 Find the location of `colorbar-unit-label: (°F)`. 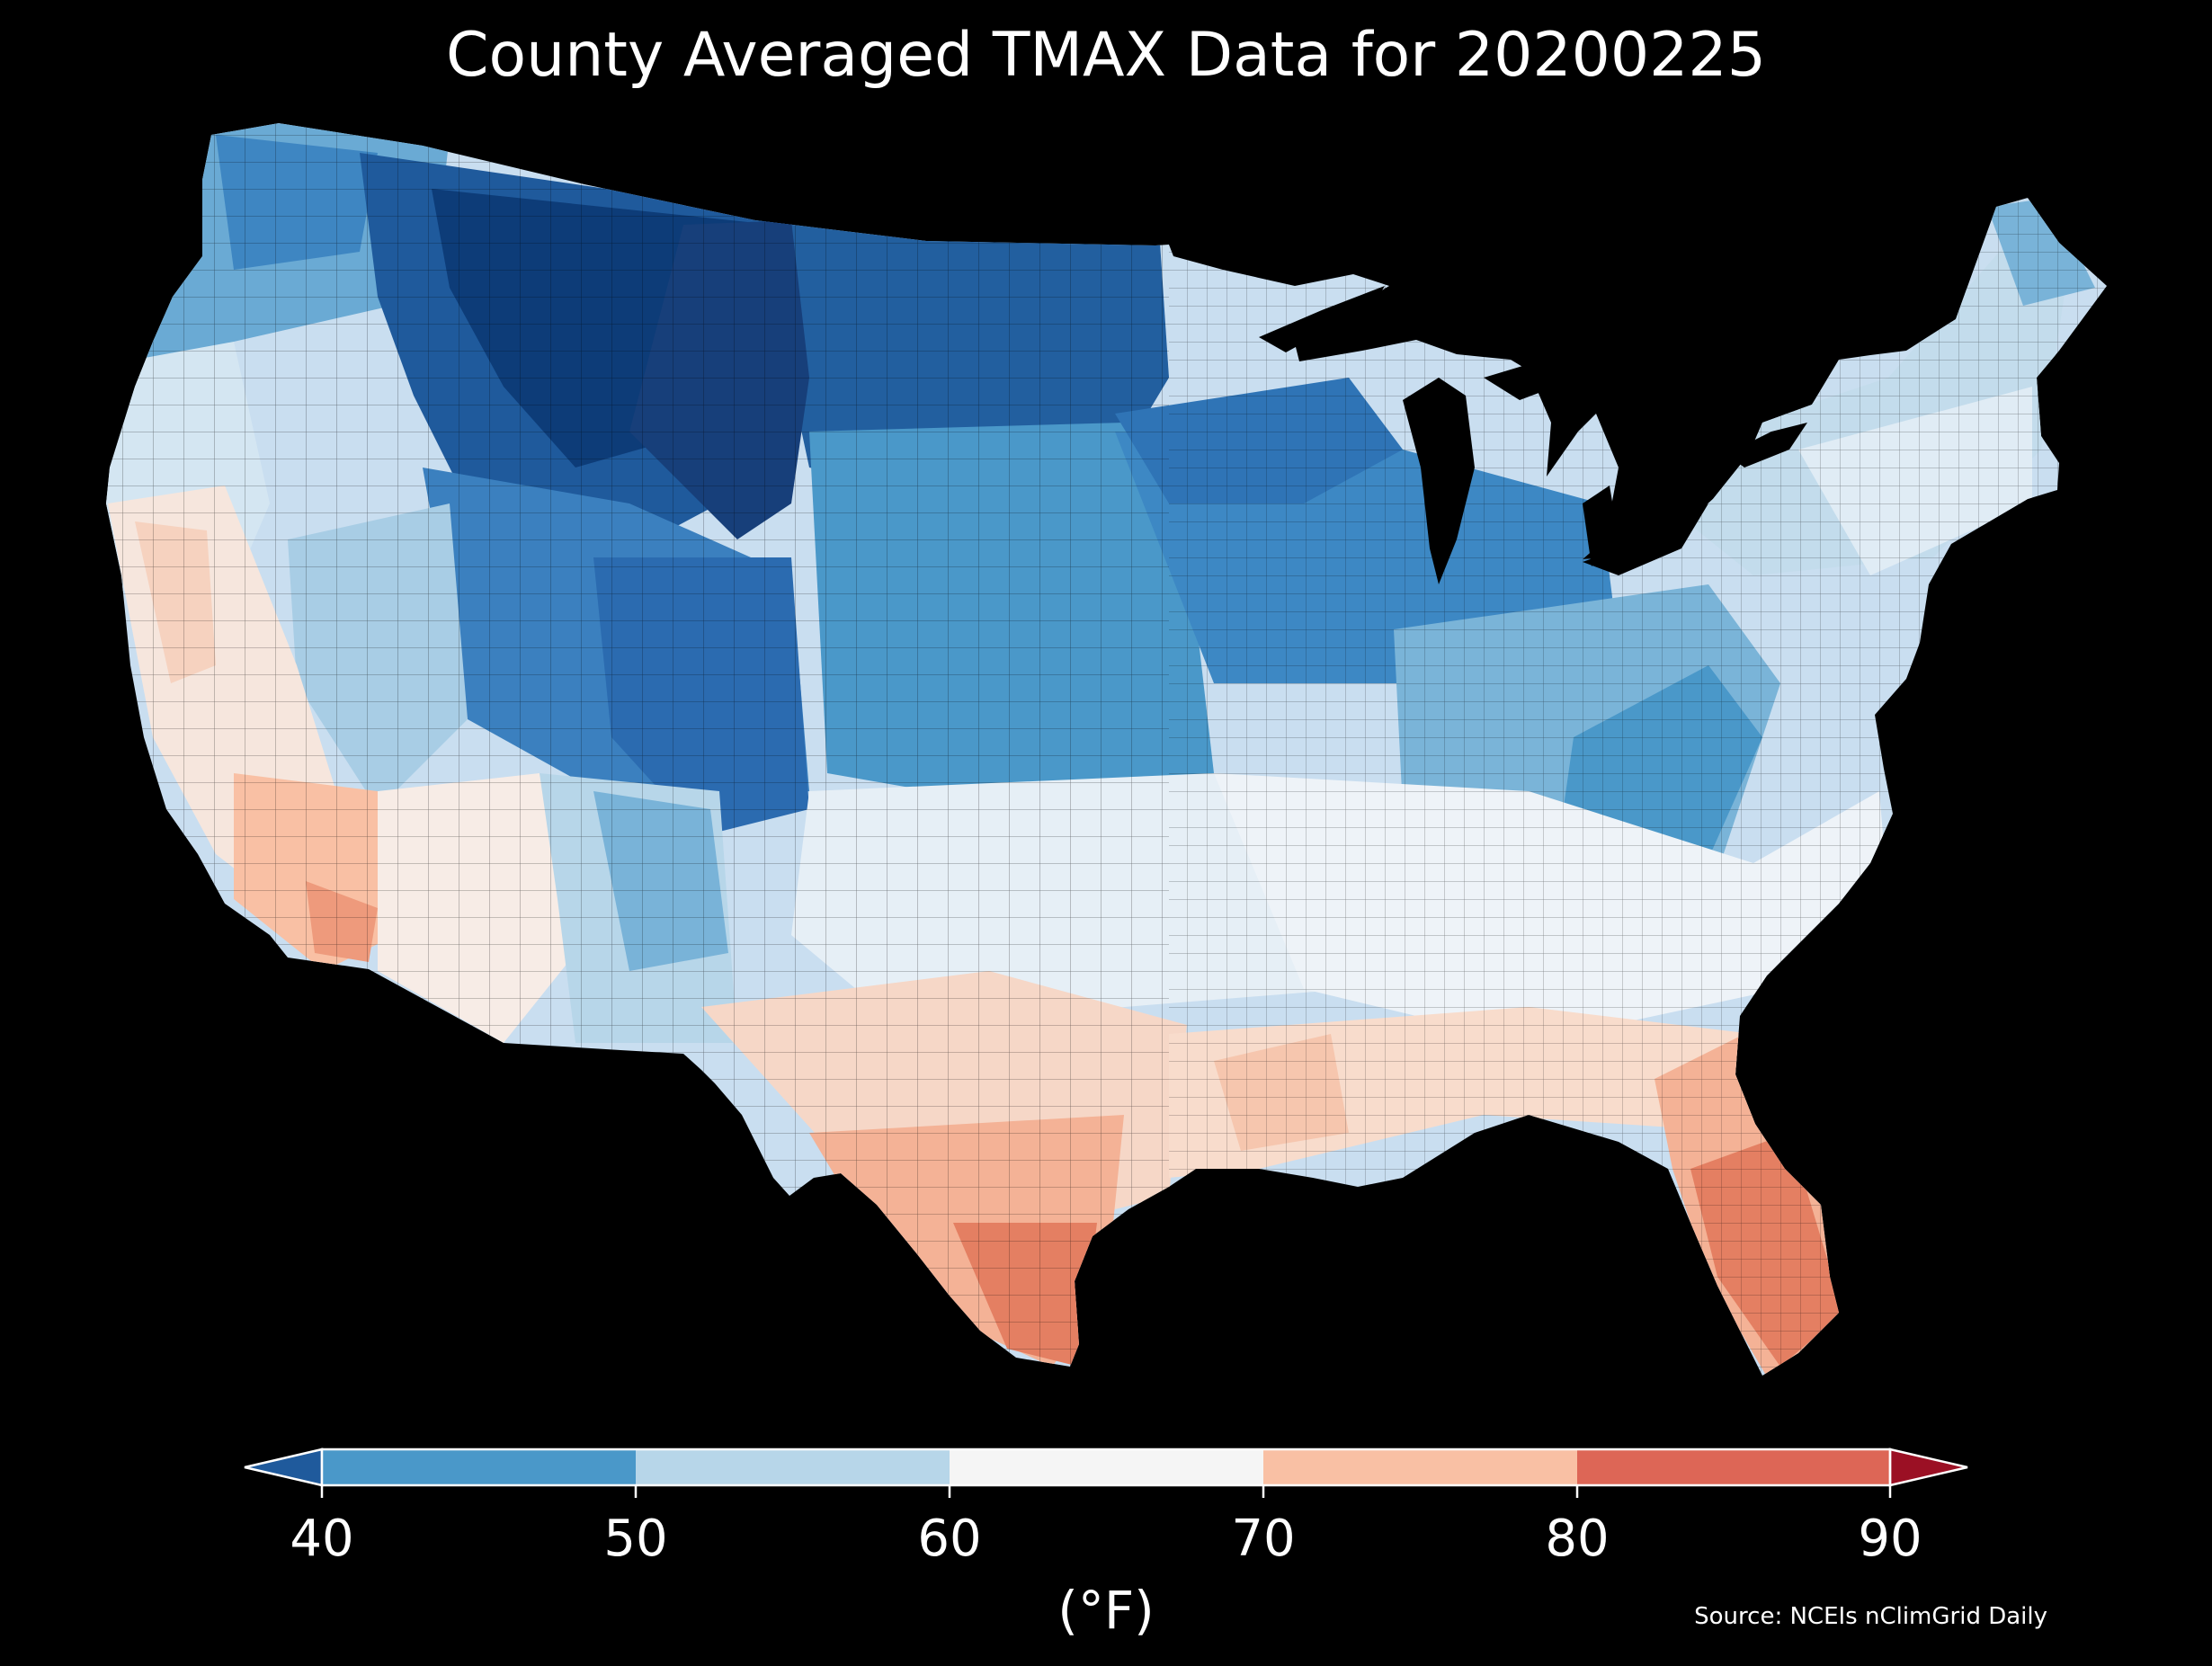

colorbar-unit-label: (°F) is located at coordinates (1106, 1610).